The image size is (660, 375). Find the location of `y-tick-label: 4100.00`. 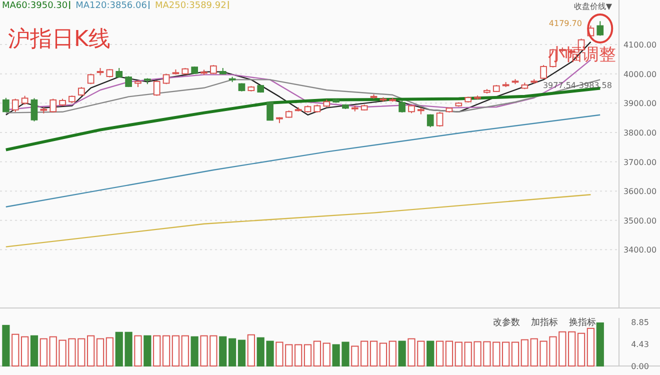

y-tick-label: 4100.00 is located at coordinates (640, 45).